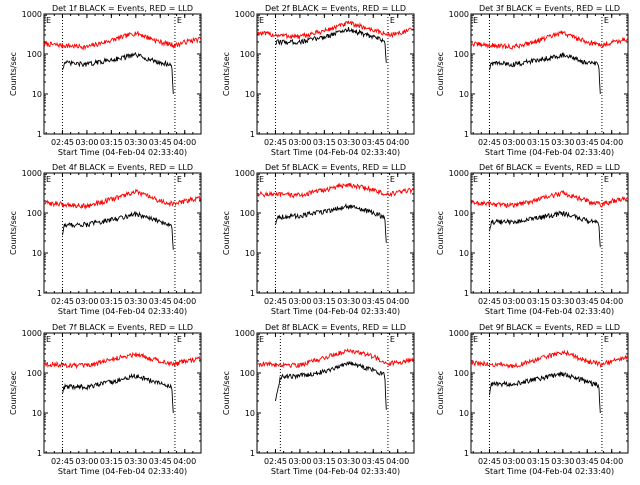 Image resolution: width=640 pixels, height=485 pixels. What do you see at coordinates (549, 8) in the screenshot?
I see `panel-title: Det 3f BLACK = Events, RED = LLD` at bounding box center [549, 8].